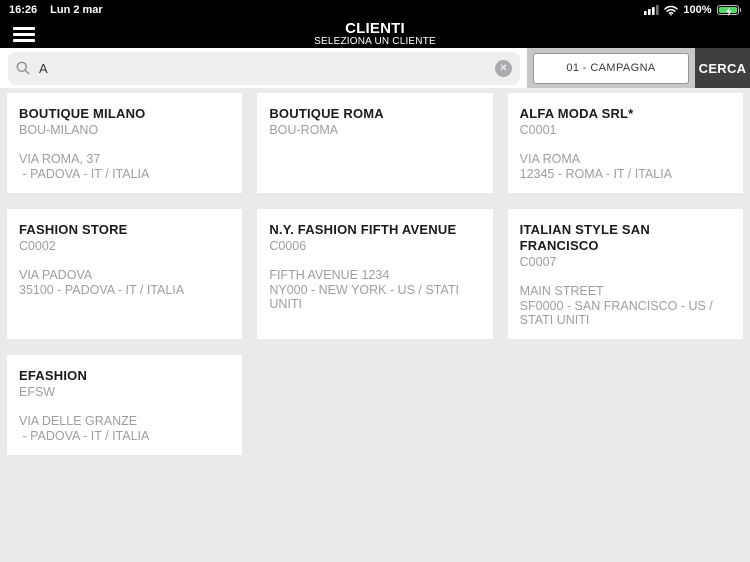 Image resolution: width=750 pixels, height=562 pixels. I want to click on status-bar: 16:26 Lun 2 mar 100%, so click(375, 10).